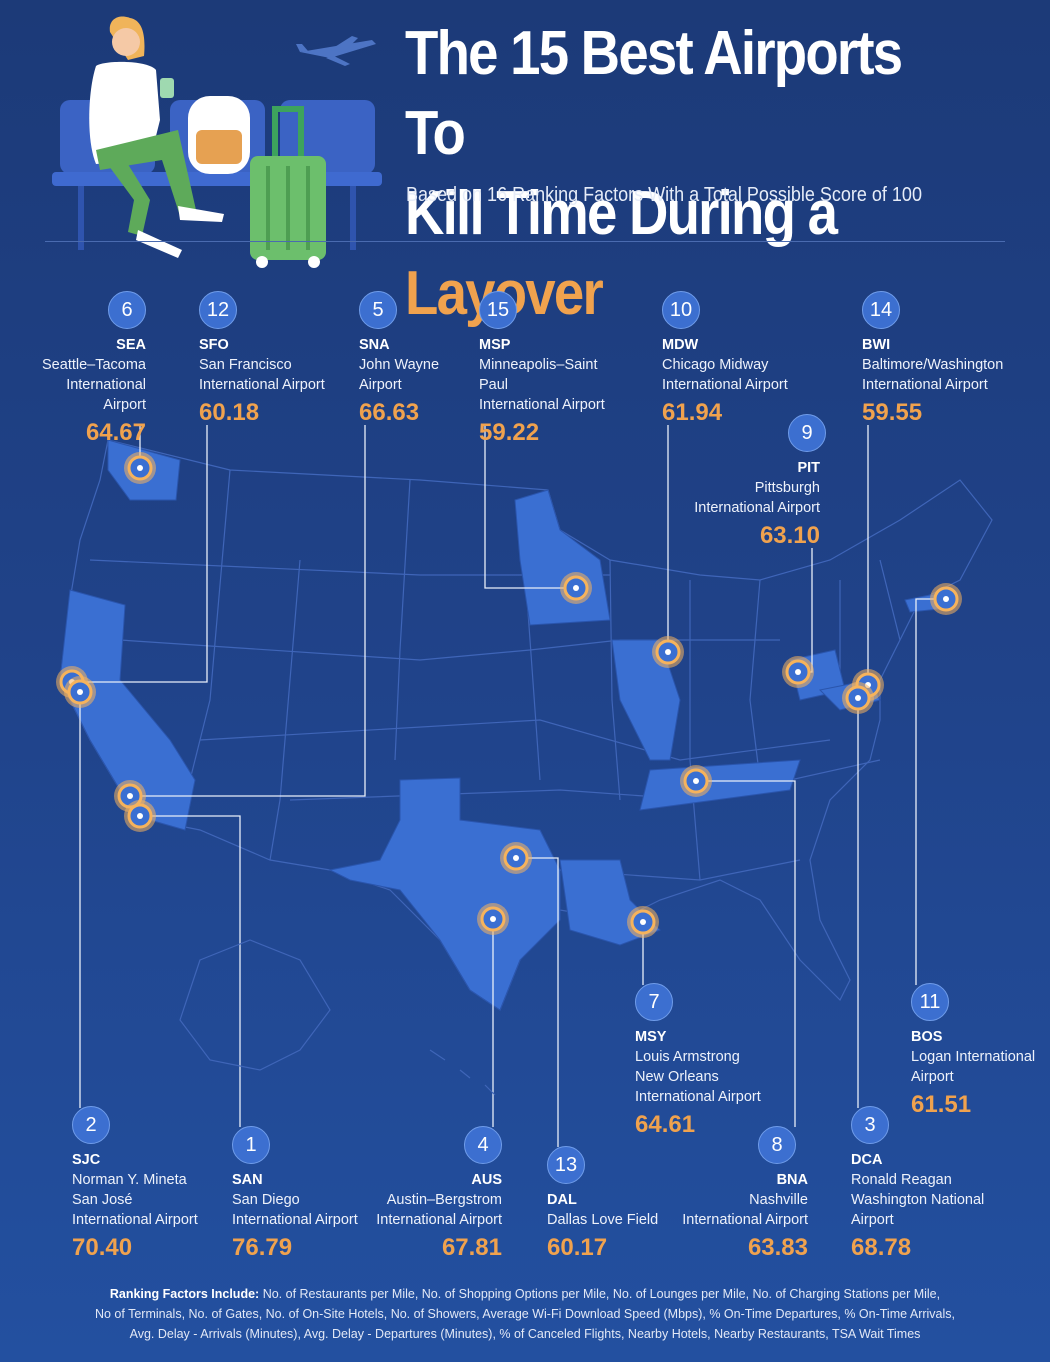 This screenshot has width=1050, height=1362. I want to click on airport-name-line: Baltimore/Washington, so click(933, 365).